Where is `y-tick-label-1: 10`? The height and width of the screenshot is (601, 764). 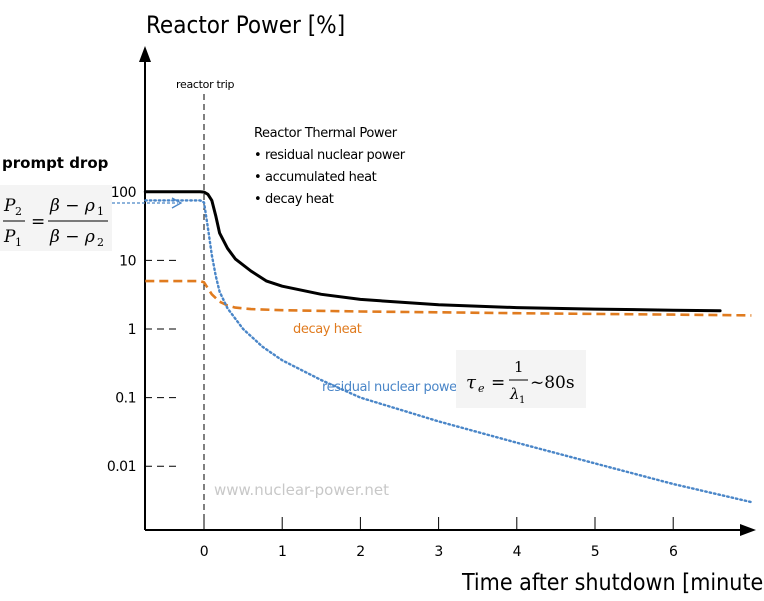 y-tick-label-1: 10 is located at coordinates (127, 261).